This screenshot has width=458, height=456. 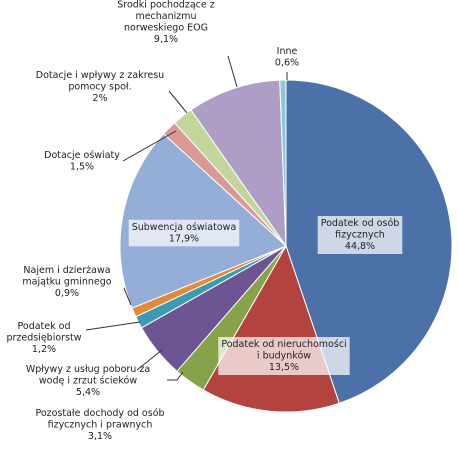 I want to click on slice-label-line: 1,2%, so click(x=44, y=349).